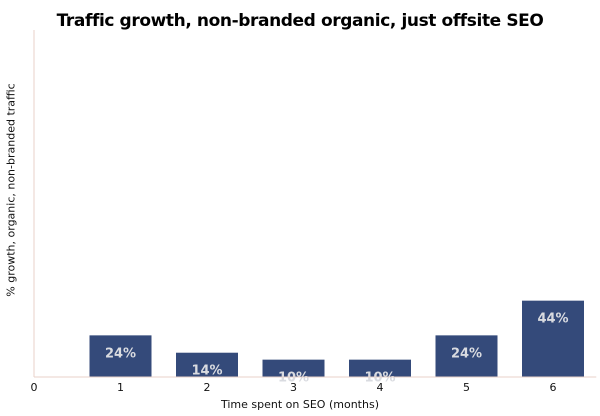 The height and width of the screenshot is (416, 600). I want to click on x-axis-label: Time spent on SEO (months), so click(300, 404).